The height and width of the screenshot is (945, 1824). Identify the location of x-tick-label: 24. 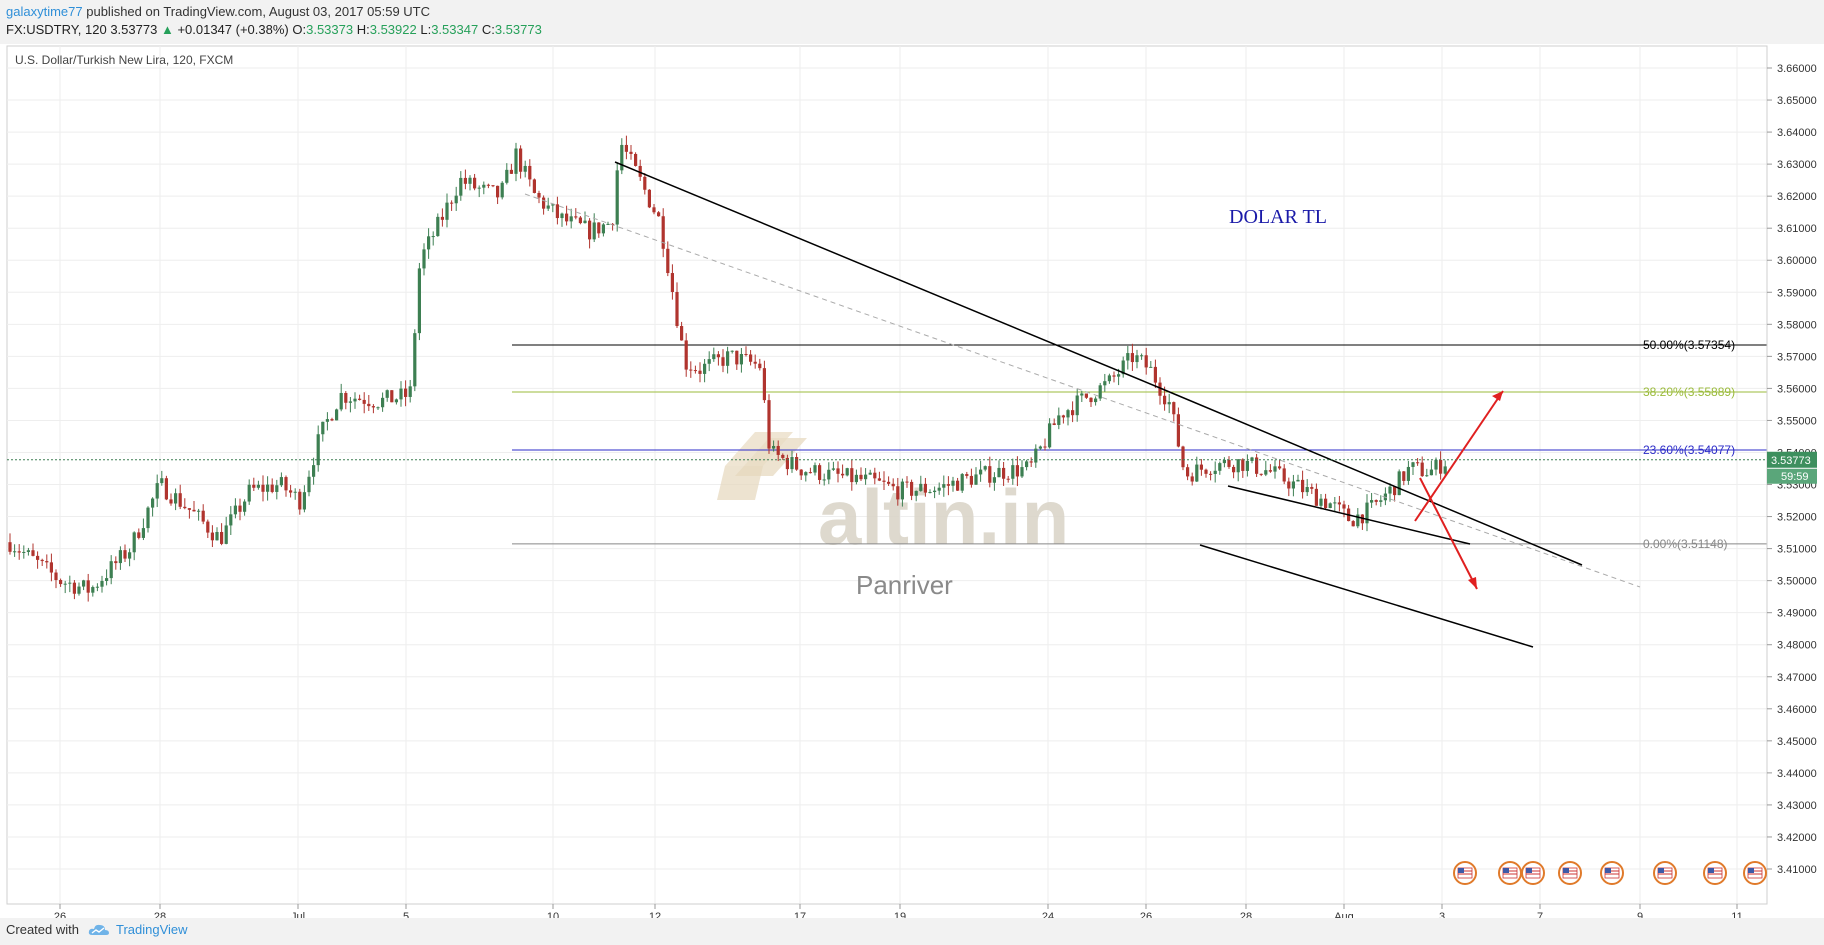
(1048, 914).